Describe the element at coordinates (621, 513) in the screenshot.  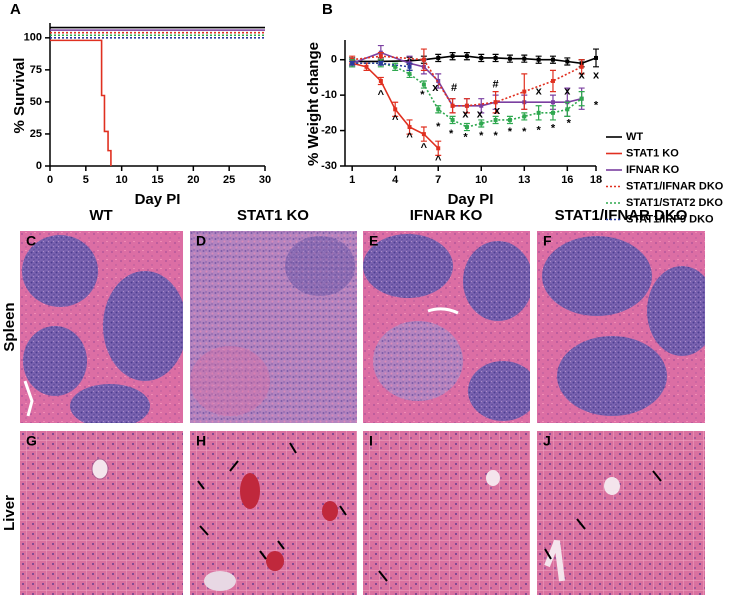
I see `histology-image: J` at that location.